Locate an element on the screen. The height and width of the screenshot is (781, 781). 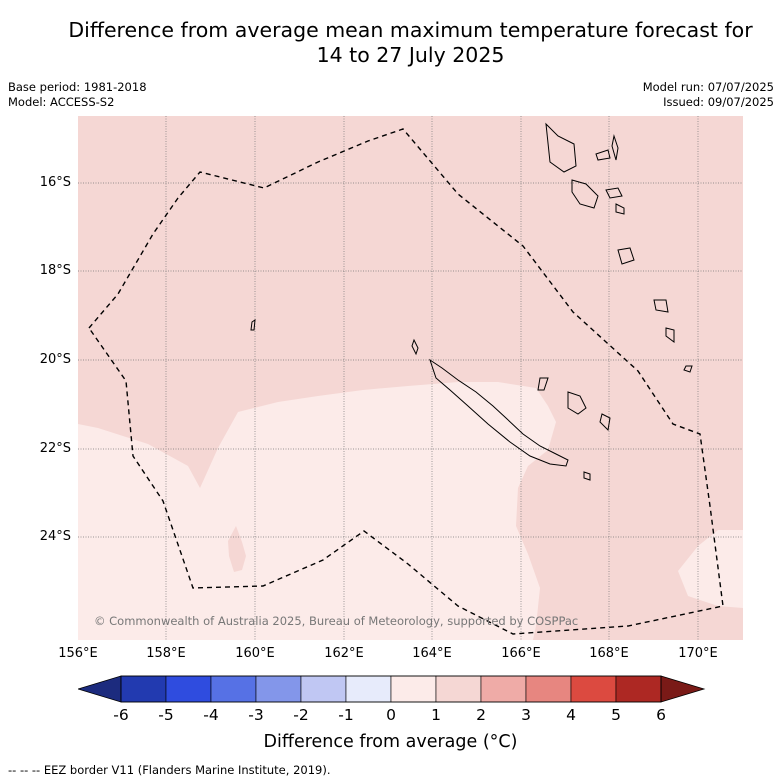
cb-tick-neg4: -4 is located at coordinates (211, 715).